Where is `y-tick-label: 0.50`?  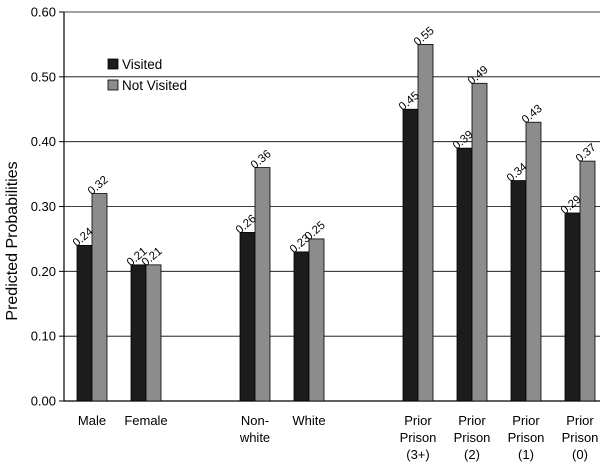 y-tick-label: 0.50 is located at coordinates (43, 76).